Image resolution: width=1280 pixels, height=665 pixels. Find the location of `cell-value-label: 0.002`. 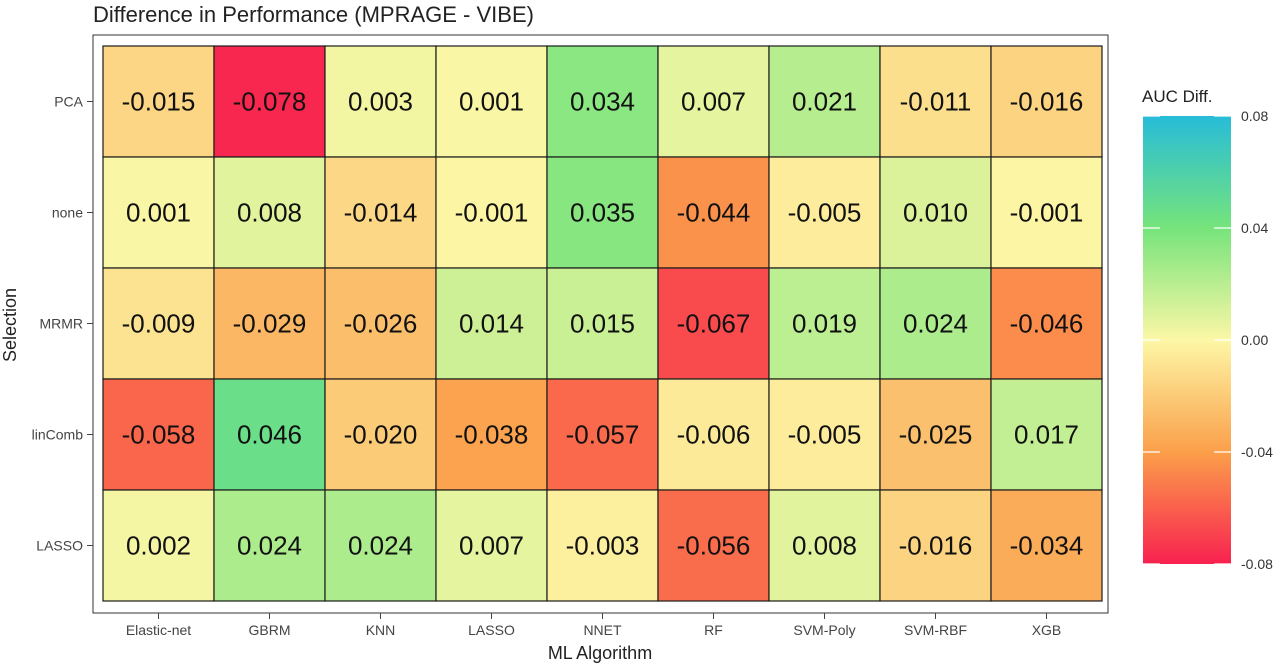

cell-value-label: 0.002 is located at coordinates (158, 546).